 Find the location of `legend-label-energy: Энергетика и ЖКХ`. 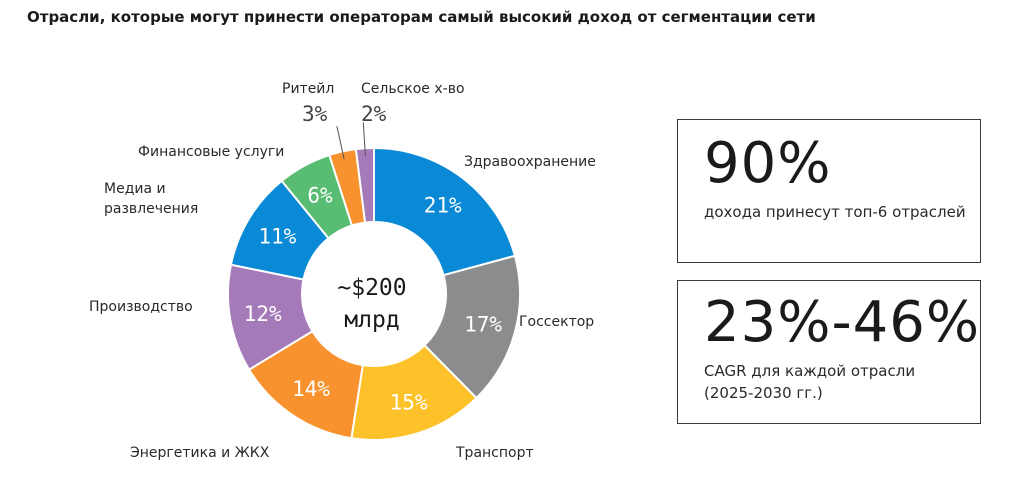

legend-label-energy: Энергетика и ЖКХ is located at coordinates (200, 453).